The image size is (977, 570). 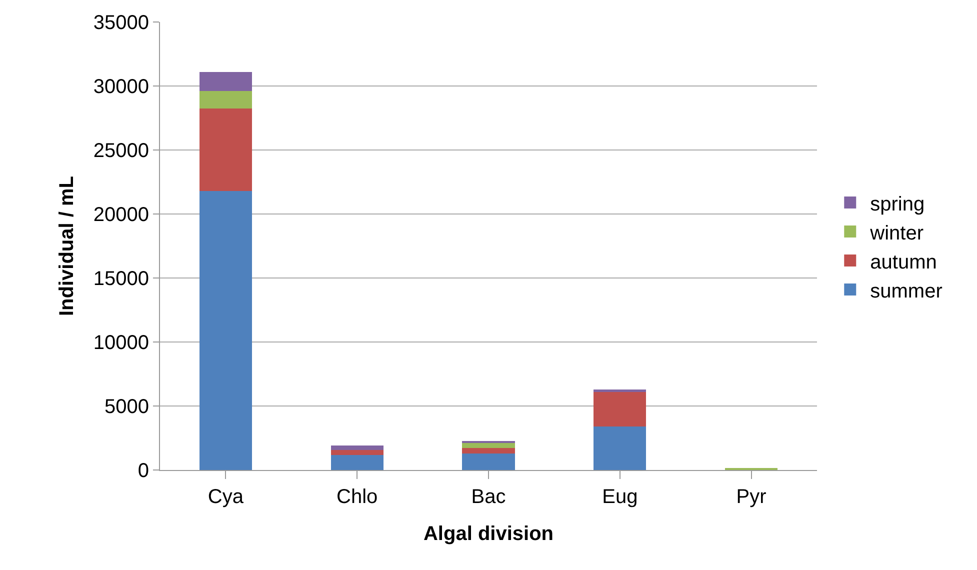 What do you see at coordinates (67, 246) in the screenshot?
I see `y-axis-title: Individual / mL` at bounding box center [67, 246].